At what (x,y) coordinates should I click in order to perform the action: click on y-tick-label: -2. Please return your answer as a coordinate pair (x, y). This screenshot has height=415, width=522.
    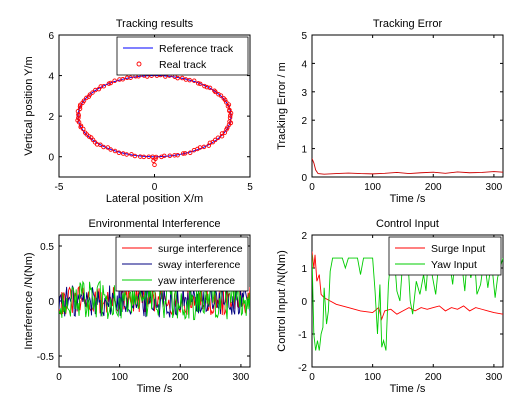
    Looking at the image, I should click on (302, 368).